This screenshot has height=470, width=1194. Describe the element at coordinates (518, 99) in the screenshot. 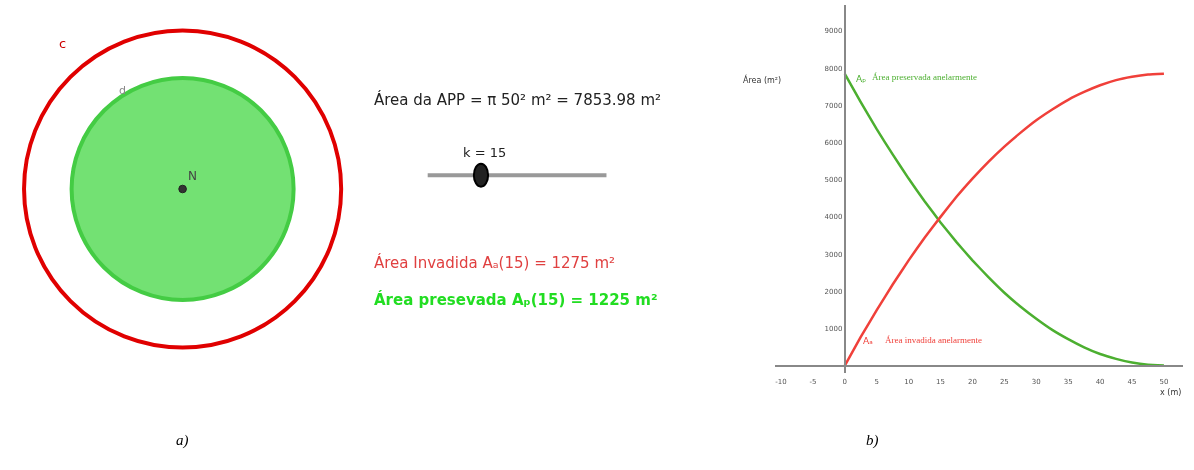

I see `text: Área da APP = π 50² m² = 7853.98 m²` at that location.